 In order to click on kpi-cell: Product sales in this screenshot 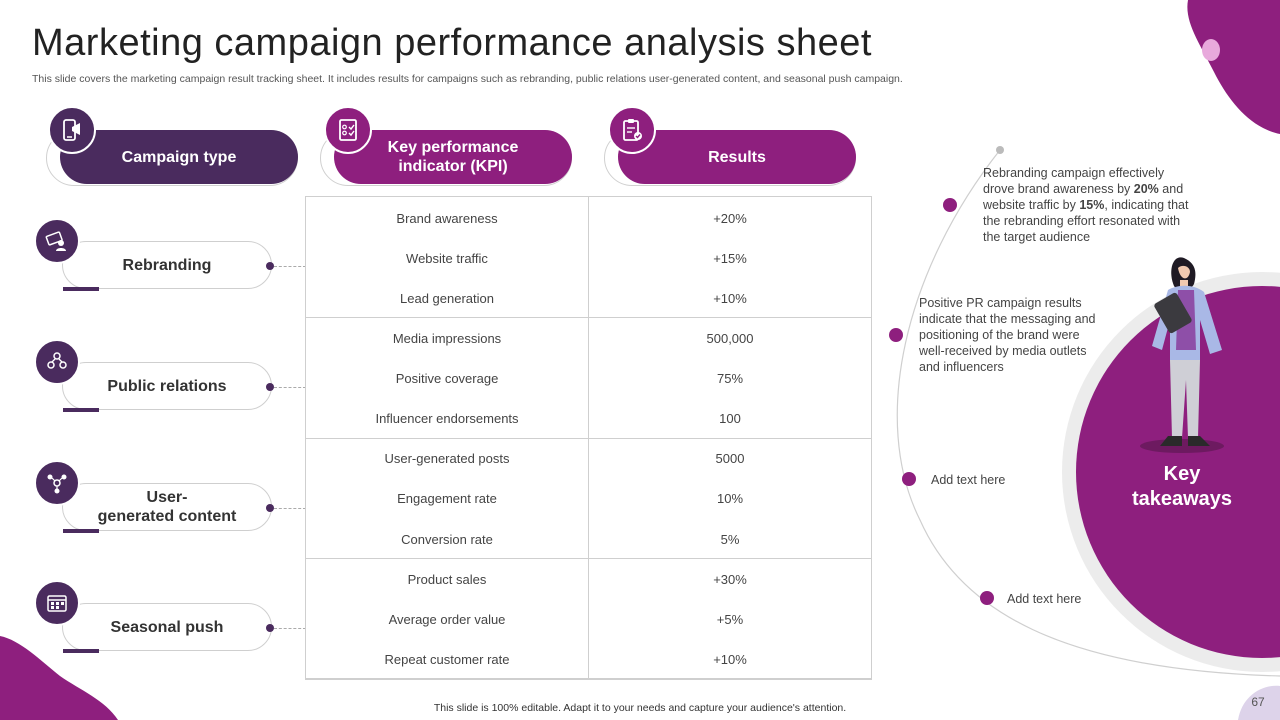, I will do `click(447, 579)`.